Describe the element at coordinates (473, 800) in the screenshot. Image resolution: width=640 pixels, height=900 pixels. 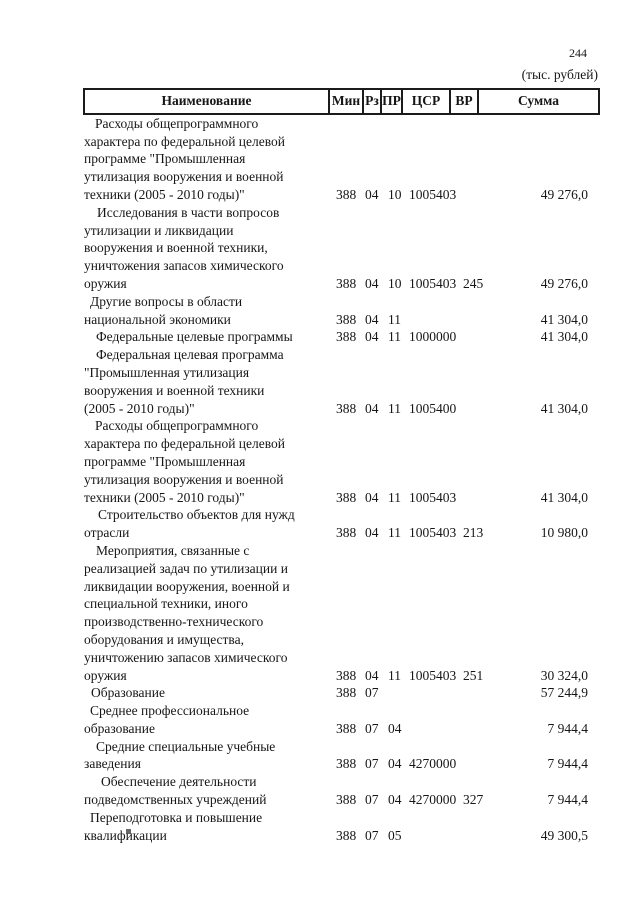
I see `row-vr-code: 327` at that location.